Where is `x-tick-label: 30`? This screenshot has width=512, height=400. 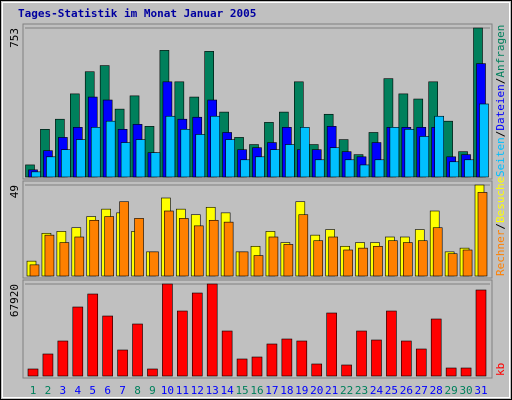 x-tick-label: 30 is located at coordinates (465, 390).